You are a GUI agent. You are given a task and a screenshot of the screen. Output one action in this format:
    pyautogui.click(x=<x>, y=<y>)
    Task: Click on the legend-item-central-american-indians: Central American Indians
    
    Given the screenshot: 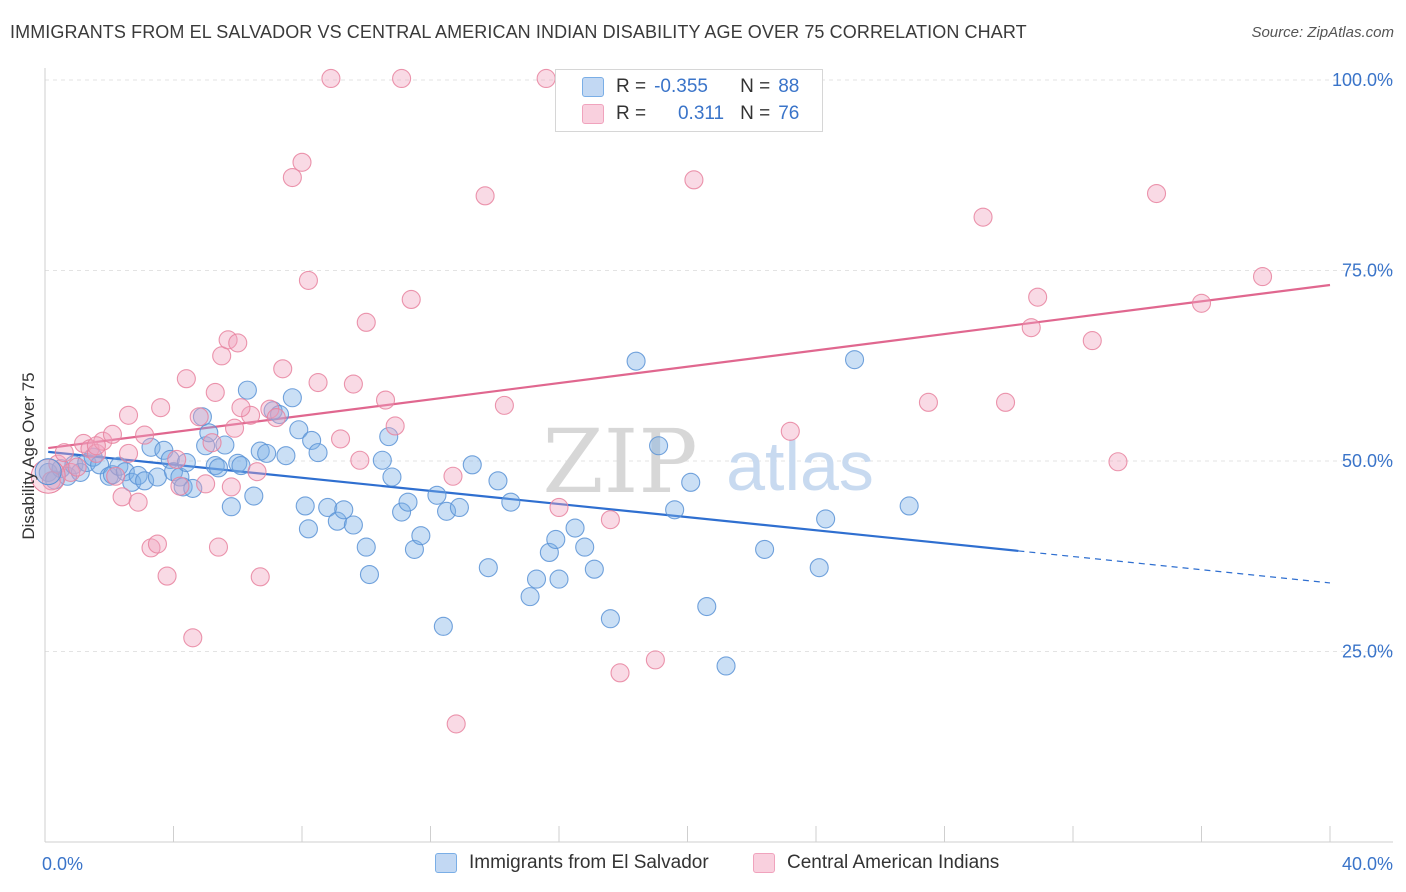 What is the action you would take?
    pyautogui.click(x=876, y=863)
    